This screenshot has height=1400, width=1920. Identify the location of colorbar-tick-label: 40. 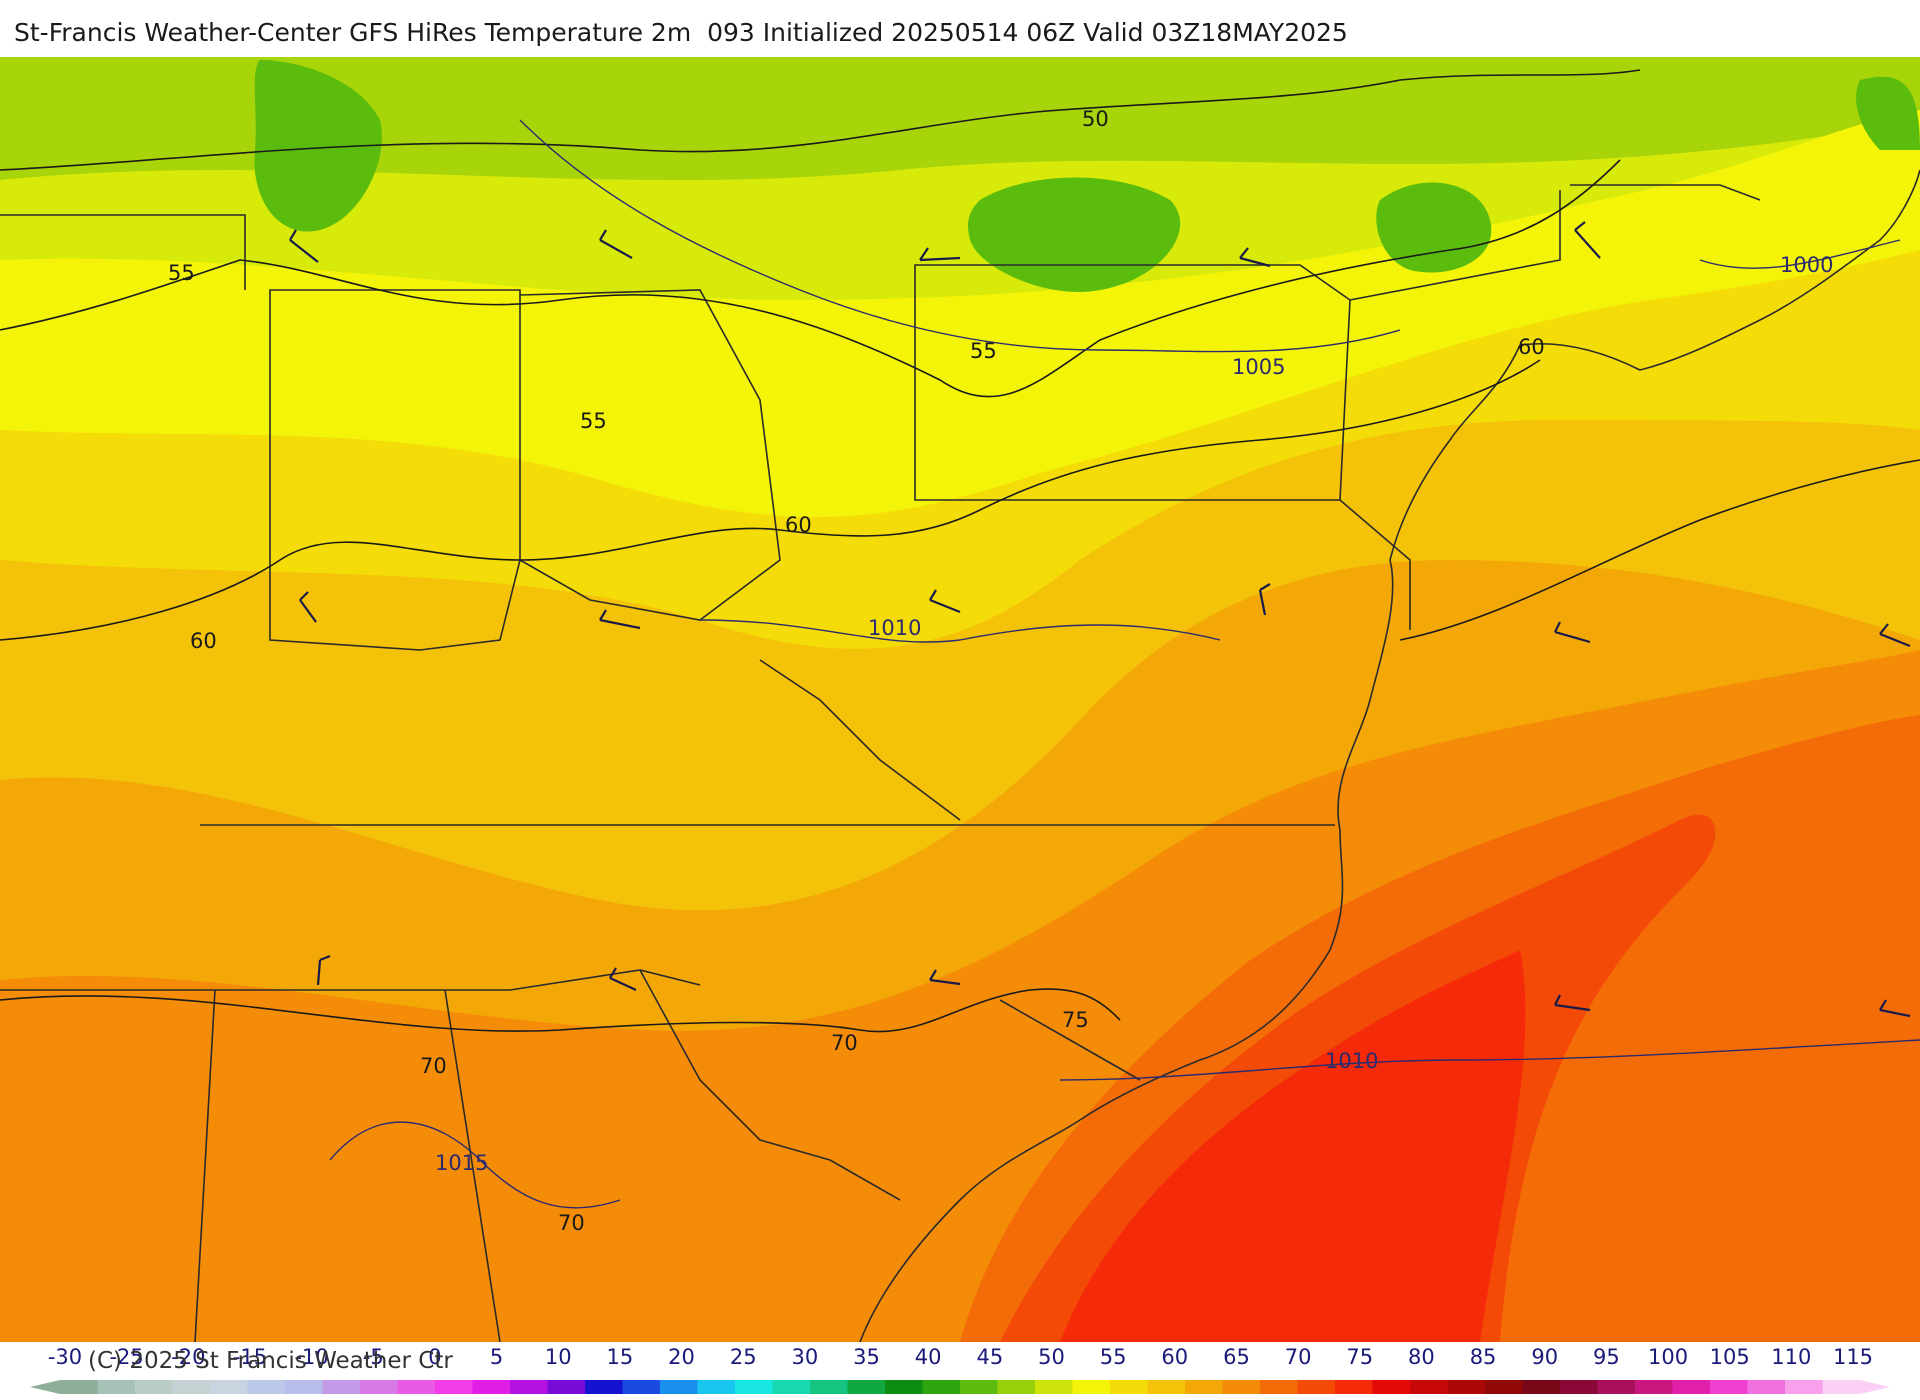
(928, 1357).